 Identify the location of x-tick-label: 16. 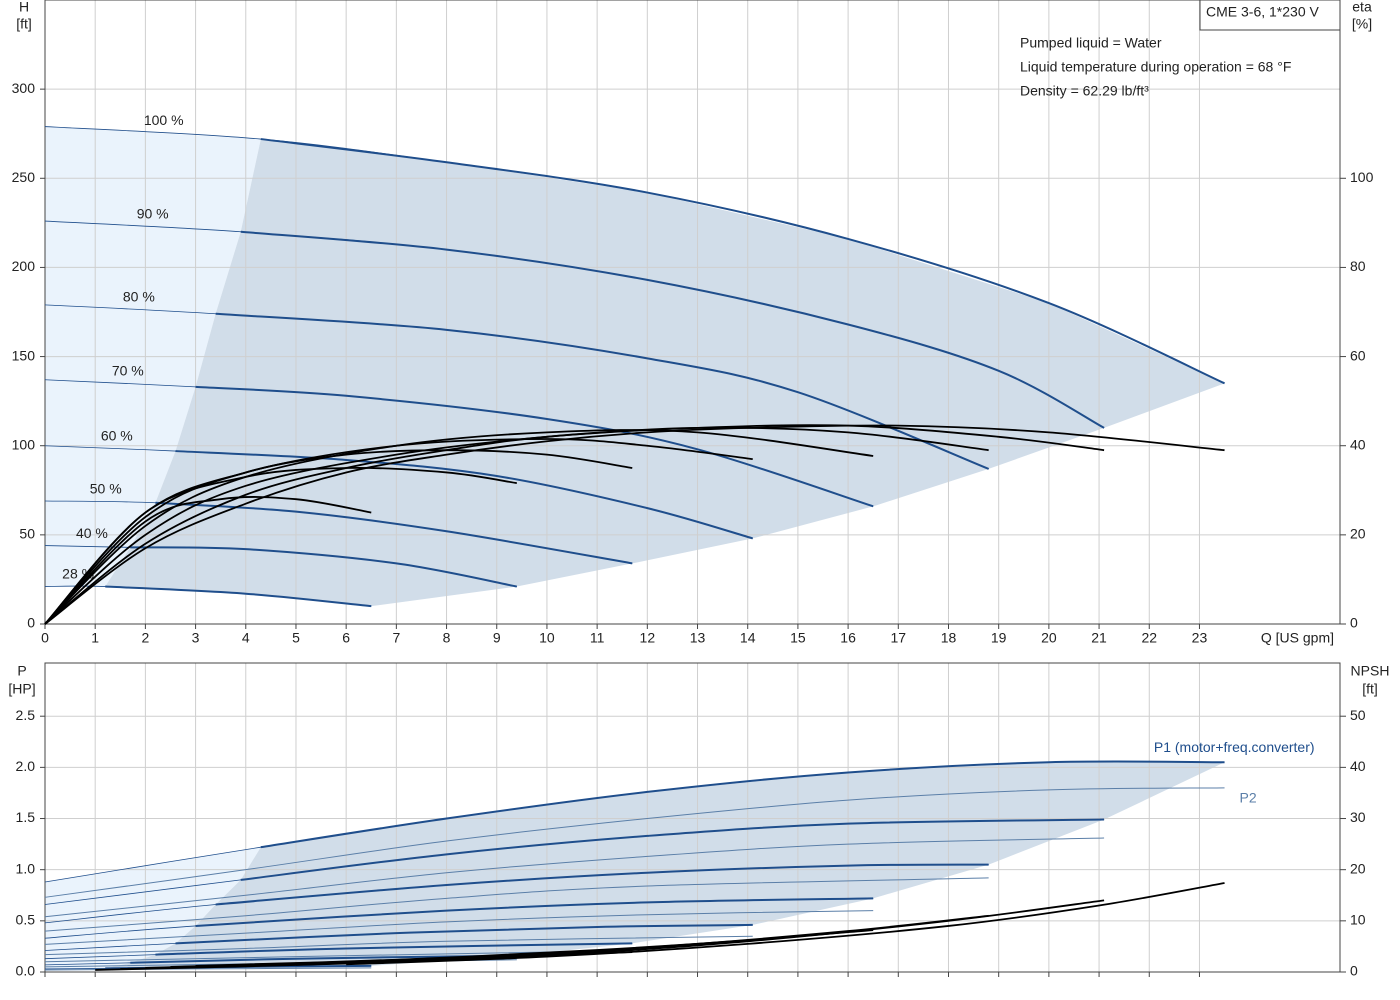
(848, 638).